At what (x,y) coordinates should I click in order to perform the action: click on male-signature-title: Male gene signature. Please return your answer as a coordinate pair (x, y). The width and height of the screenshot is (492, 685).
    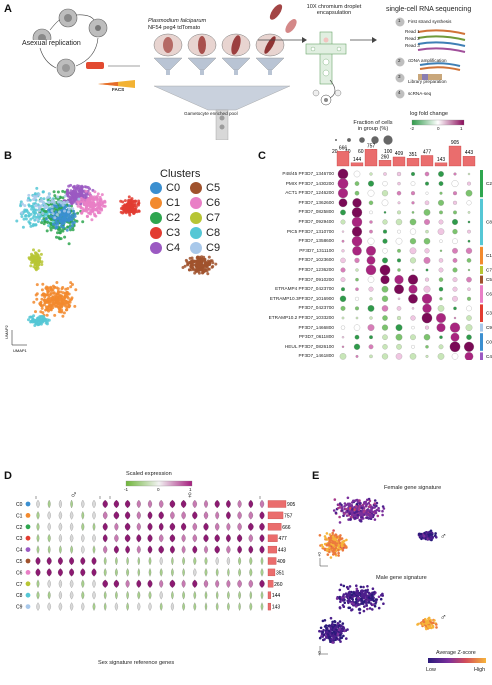
    Looking at the image, I should click on (401, 578).